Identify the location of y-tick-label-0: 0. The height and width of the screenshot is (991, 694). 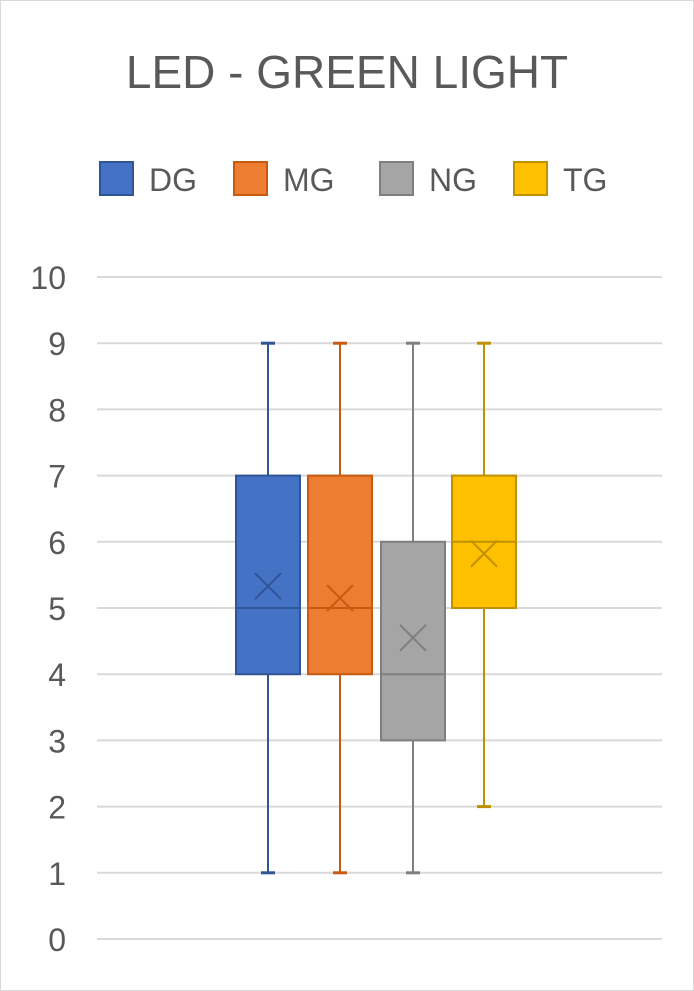
(57, 940).